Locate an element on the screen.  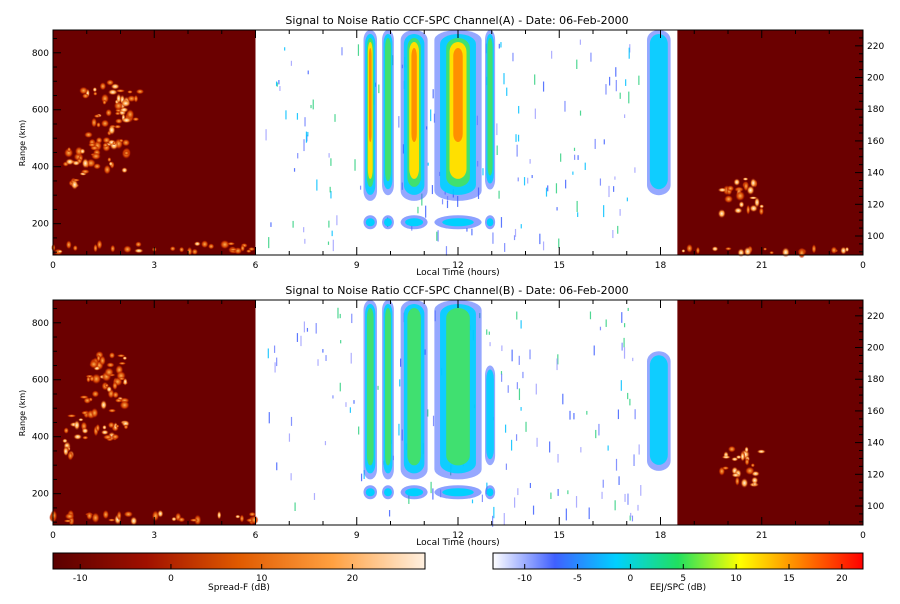
colorbar-spread-f: -10 0 10 20 Spread-F (dB) is located at coordinates (239, 572).